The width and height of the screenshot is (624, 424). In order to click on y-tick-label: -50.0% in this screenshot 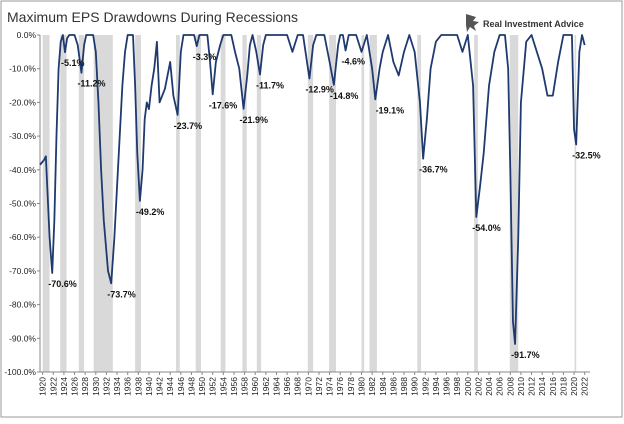, I will do `click(22, 204)`.